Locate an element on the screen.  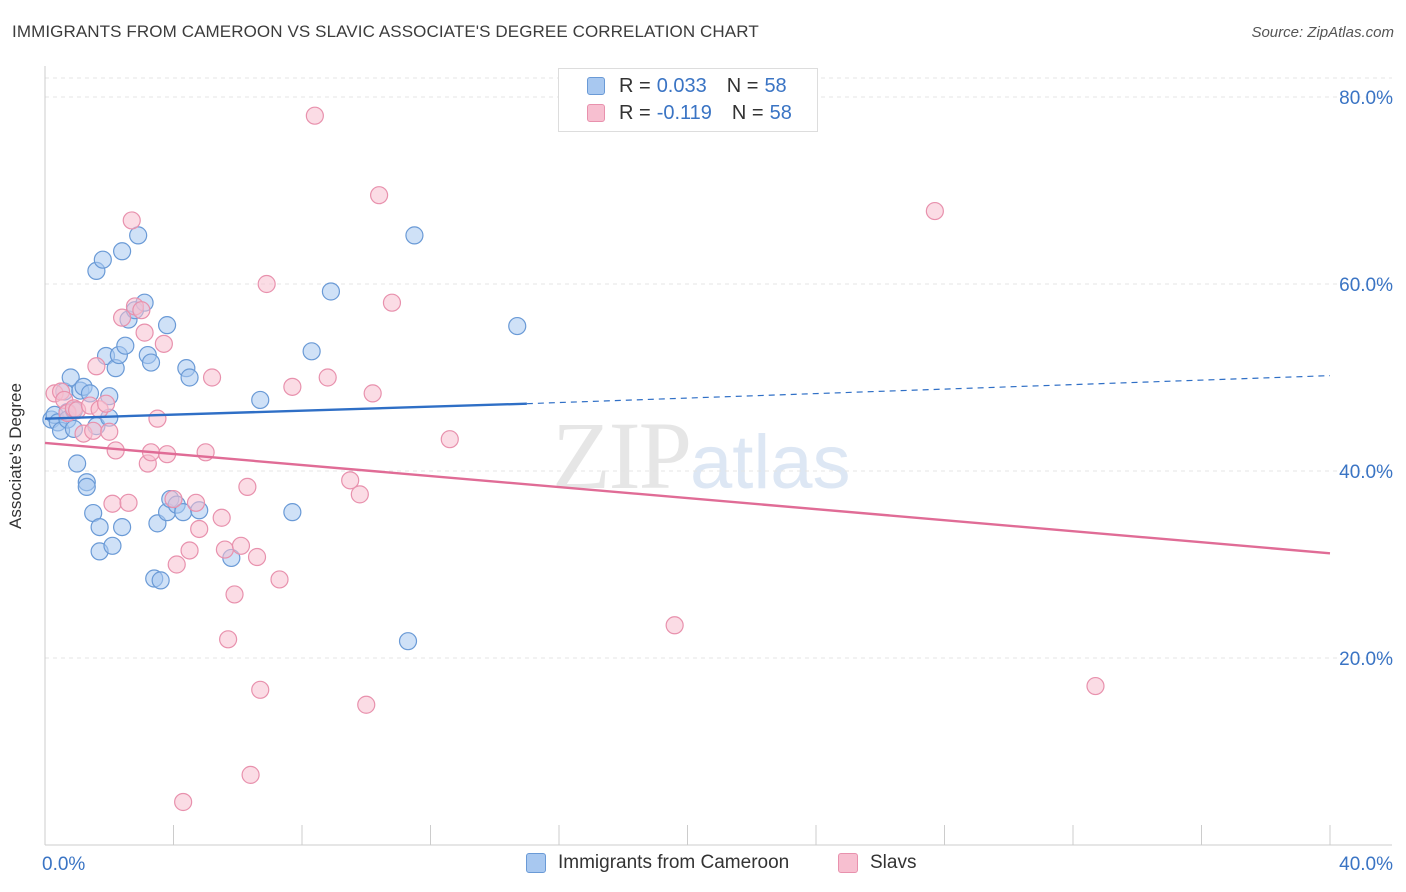
legend-row-cameroon: R = 0.033 N = 58 is located at coordinates (687, 86).